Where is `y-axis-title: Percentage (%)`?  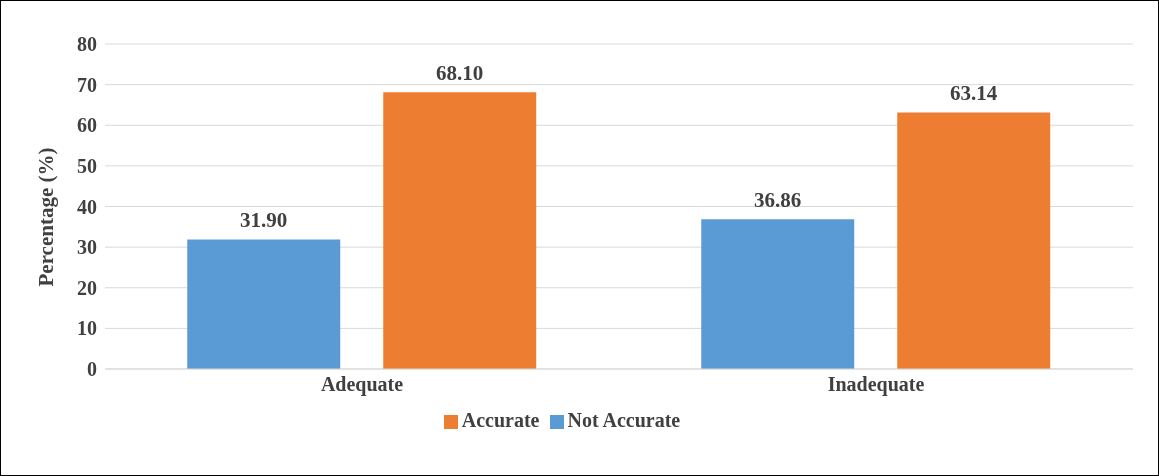 y-axis-title: Percentage (%) is located at coordinates (46, 217).